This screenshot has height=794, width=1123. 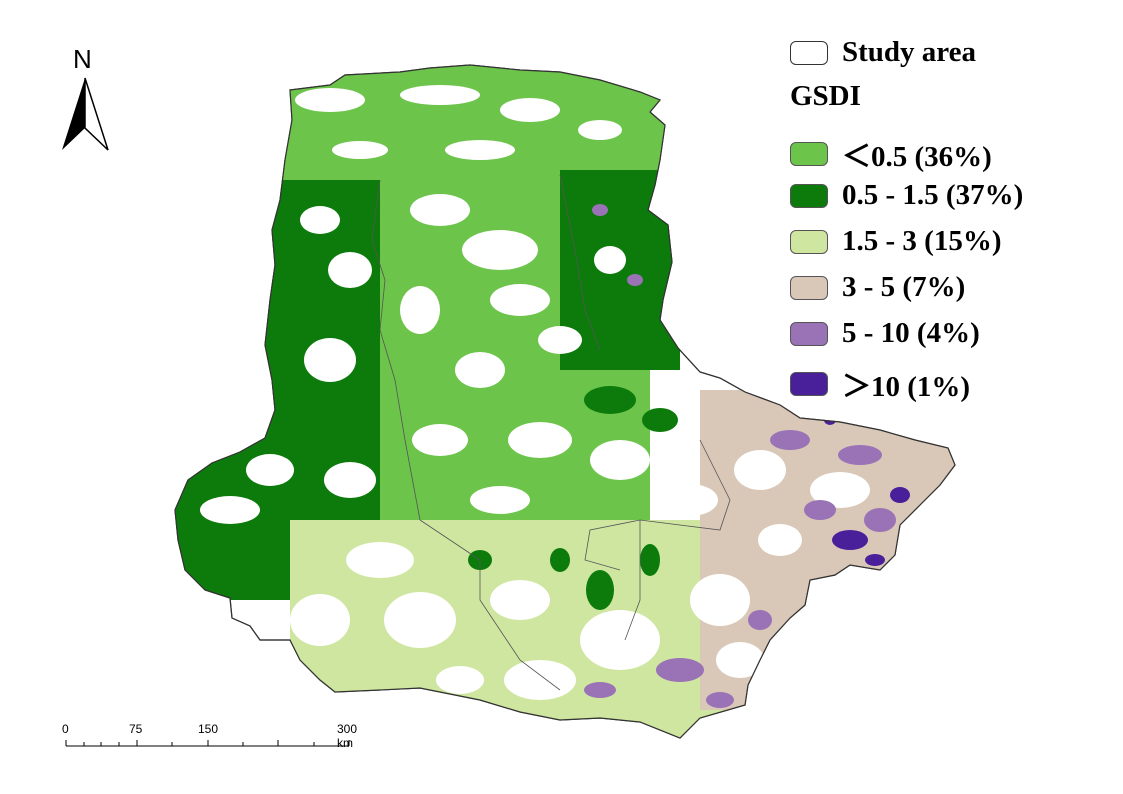 I want to click on north-label: N, so click(x=82, y=59).